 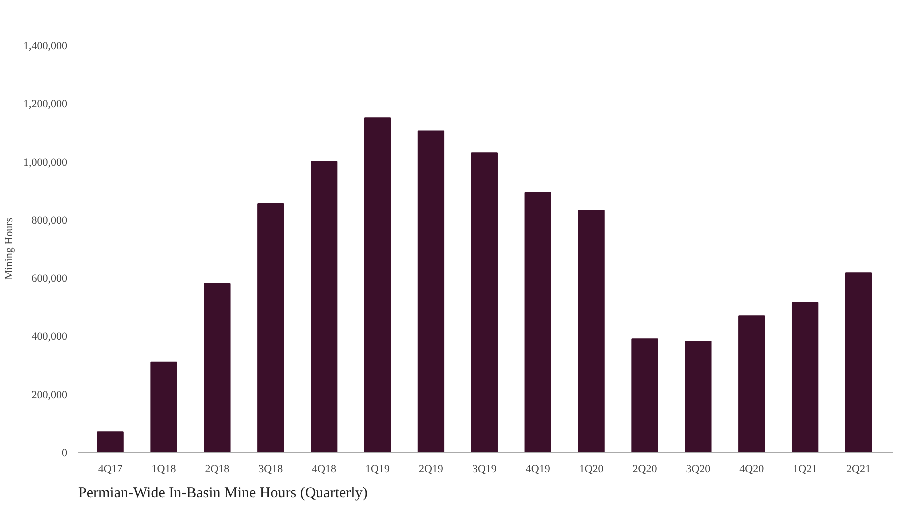 I want to click on y-tick-label: 400,000, so click(x=50, y=337).